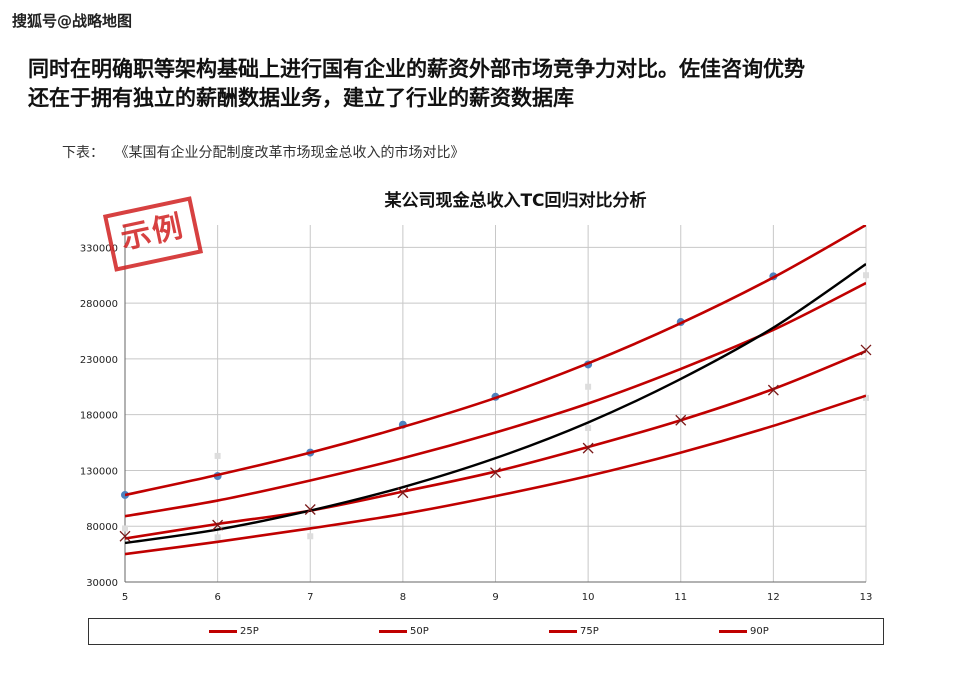 This screenshot has height=685, width=960. What do you see at coordinates (102, 527) in the screenshot?
I see `y-tick-label: 80000` at bounding box center [102, 527].